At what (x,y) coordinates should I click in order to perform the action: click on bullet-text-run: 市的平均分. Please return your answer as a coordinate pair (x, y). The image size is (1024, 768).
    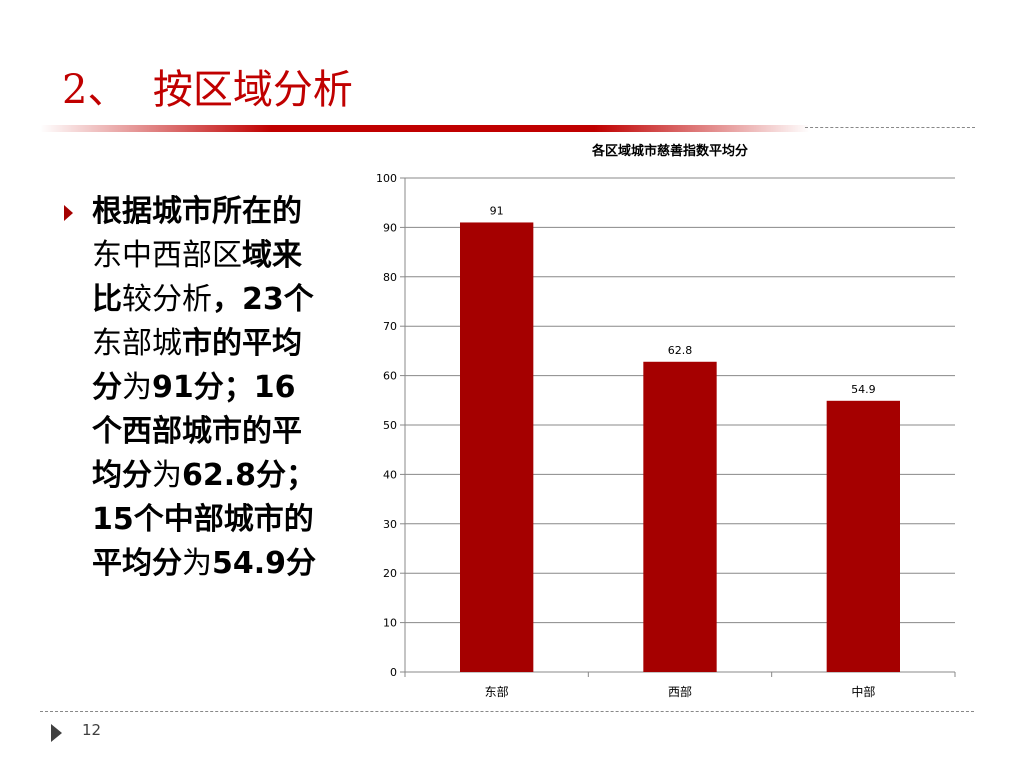
    Looking at the image, I should click on (197, 365).